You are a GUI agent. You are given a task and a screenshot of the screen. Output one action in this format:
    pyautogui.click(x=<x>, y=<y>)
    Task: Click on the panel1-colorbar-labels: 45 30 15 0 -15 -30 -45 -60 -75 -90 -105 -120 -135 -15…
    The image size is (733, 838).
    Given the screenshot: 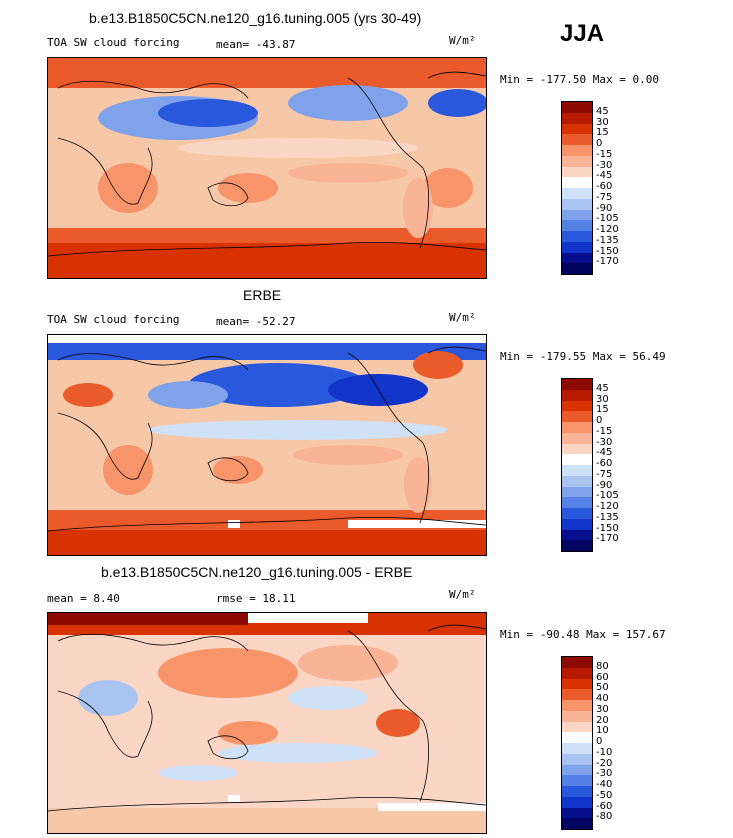 What is the action you would take?
    pyautogui.click(x=626, y=187)
    